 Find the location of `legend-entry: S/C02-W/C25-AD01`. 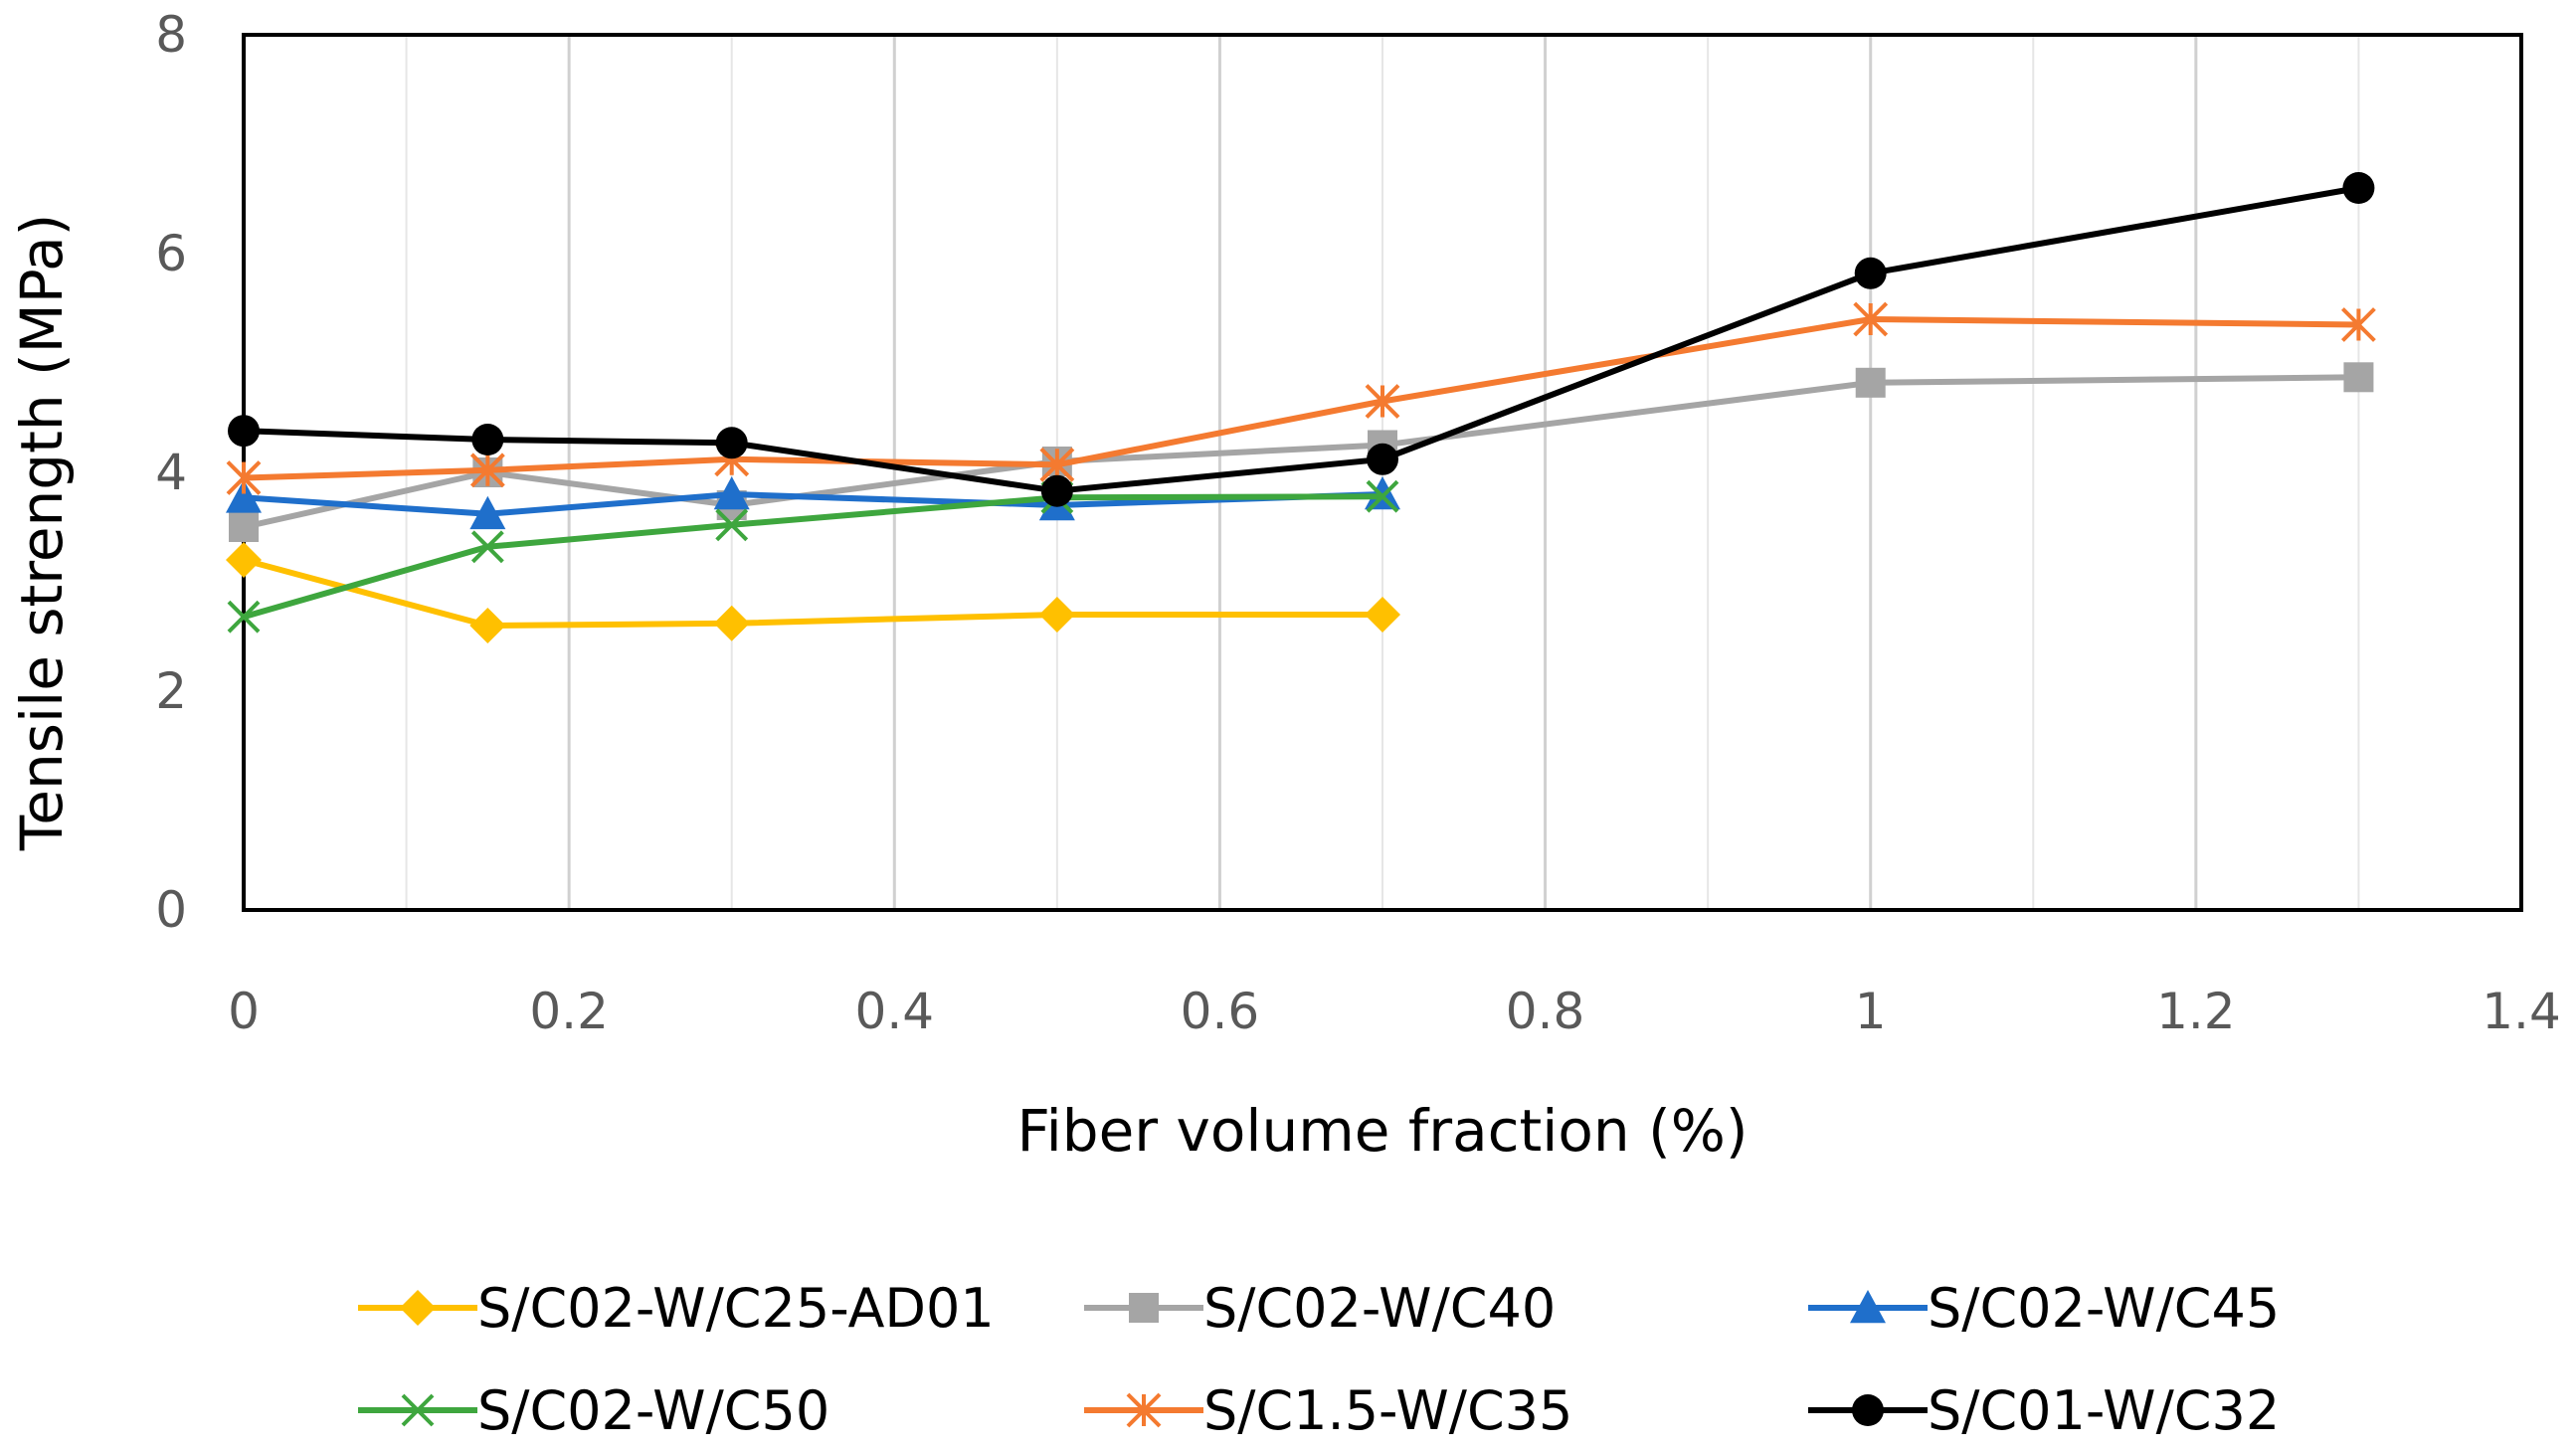

legend-entry: S/C02-W/C25-AD01 is located at coordinates (676, 1308).